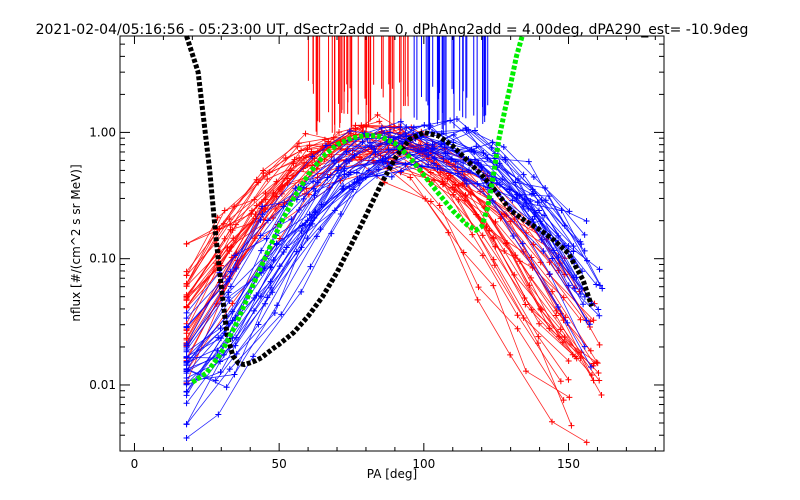 The height and width of the screenshot is (500, 800). Describe the element at coordinates (279, 464) in the screenshot. I see `x-tick-label: 50` at that location.